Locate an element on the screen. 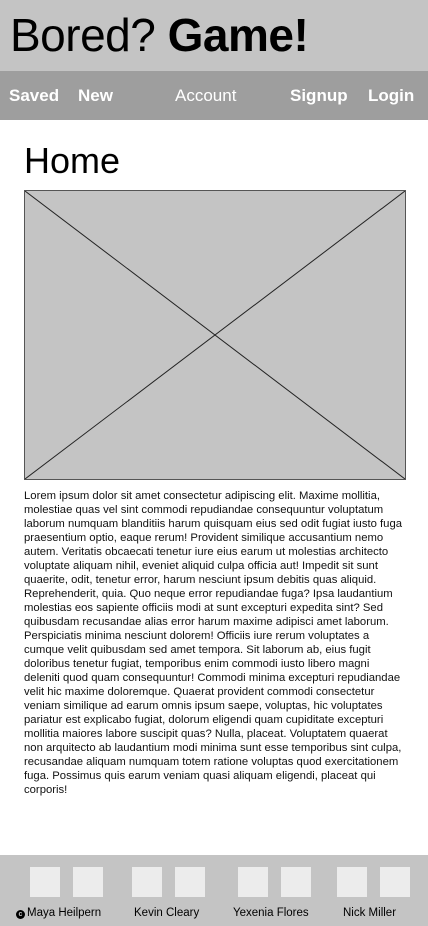  site-title-bold: Game! is located at coordinates (238, 35).